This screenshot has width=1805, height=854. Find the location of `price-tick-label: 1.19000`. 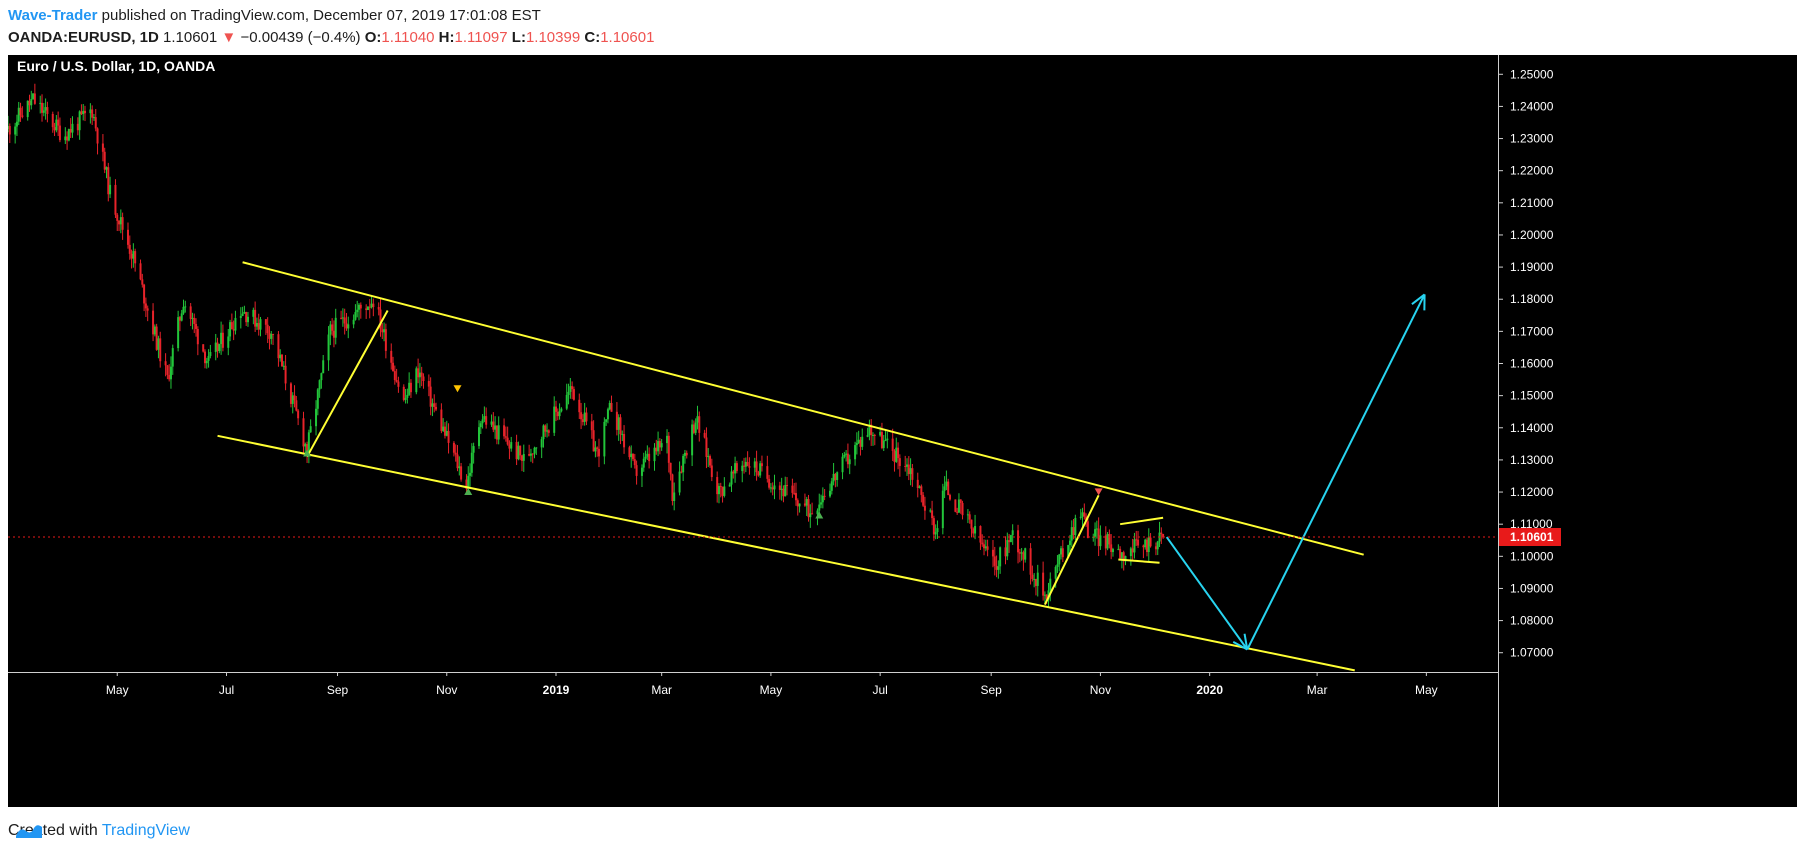

price-tick-label: 1.19000 is located at coordinates (1532, 267).